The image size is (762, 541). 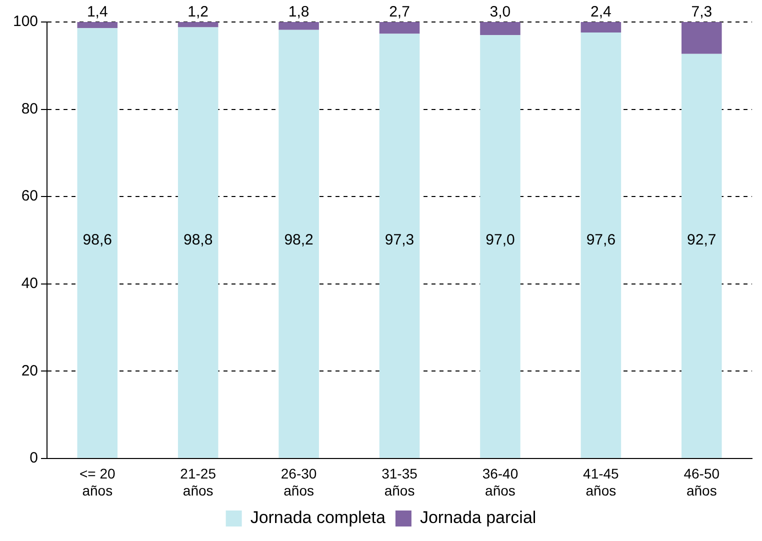 I want to click on x-tick-label: <= 20 años, so click(x=97, y=482).